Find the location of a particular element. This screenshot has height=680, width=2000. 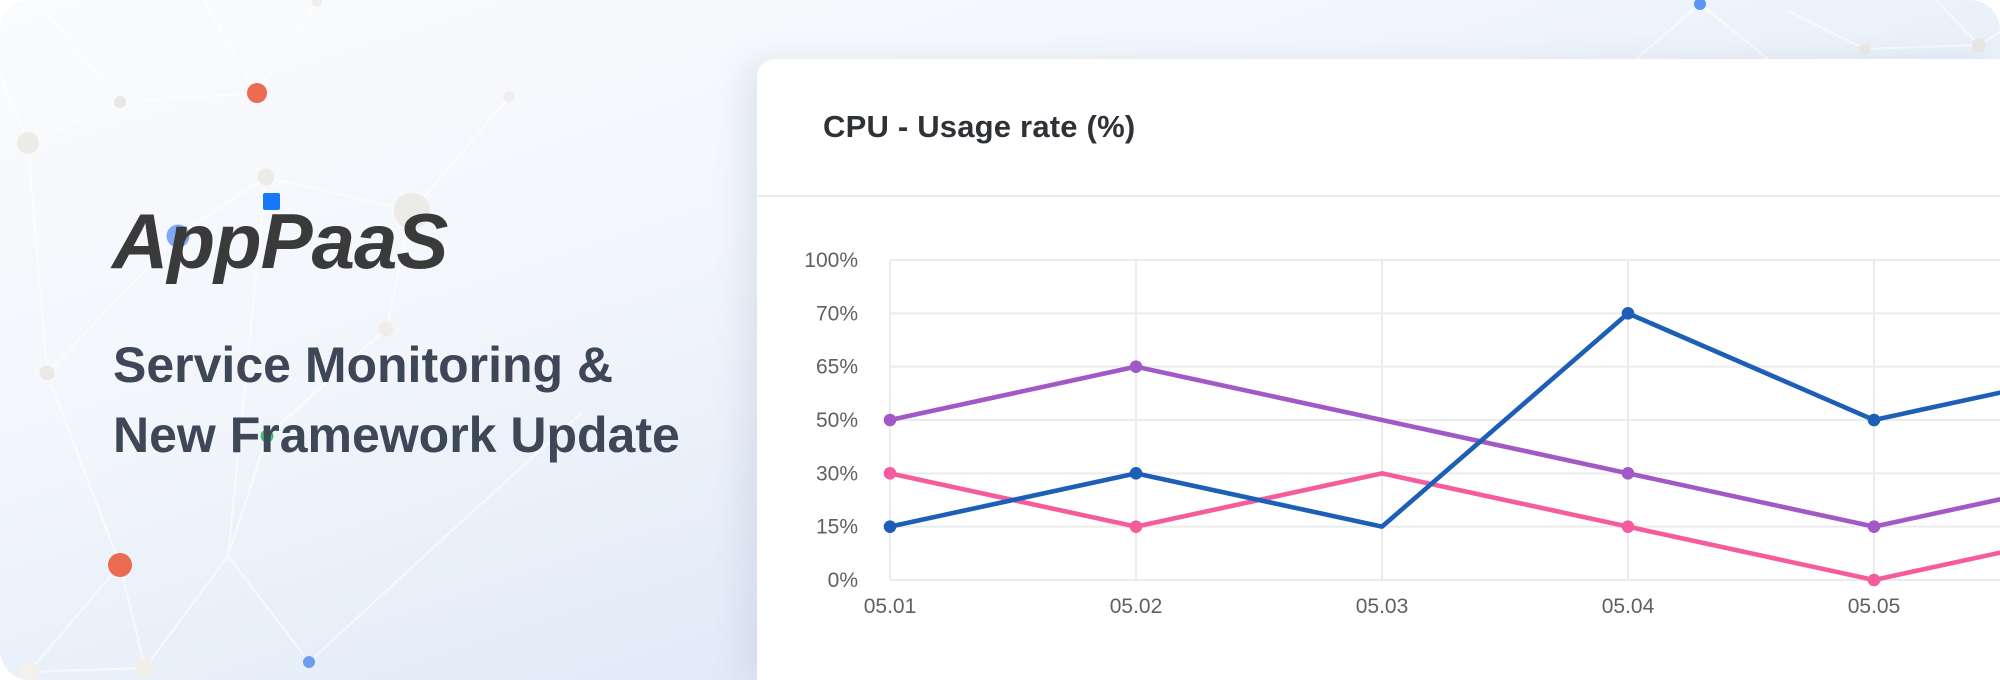

logo-text-paas: PaaS is located at coordinates (354, 236).